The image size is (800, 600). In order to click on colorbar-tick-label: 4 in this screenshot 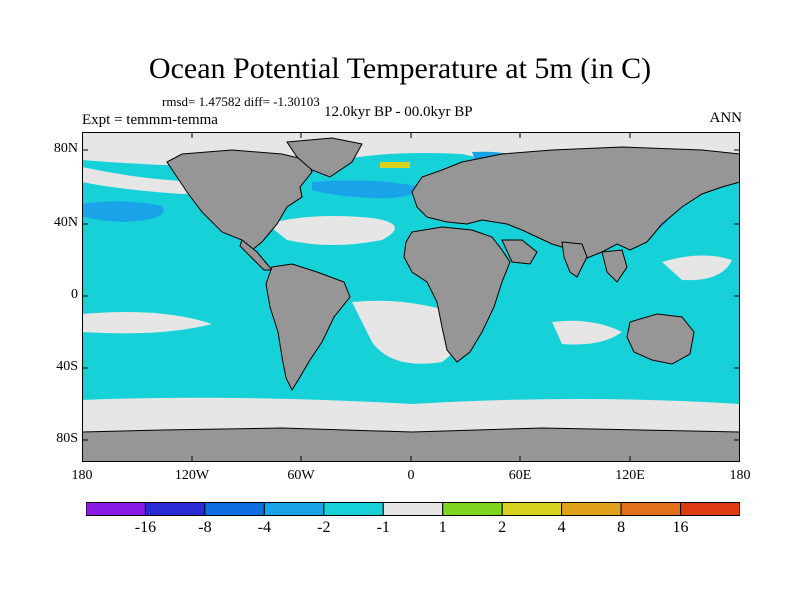, I will do `click(561, 527)`.